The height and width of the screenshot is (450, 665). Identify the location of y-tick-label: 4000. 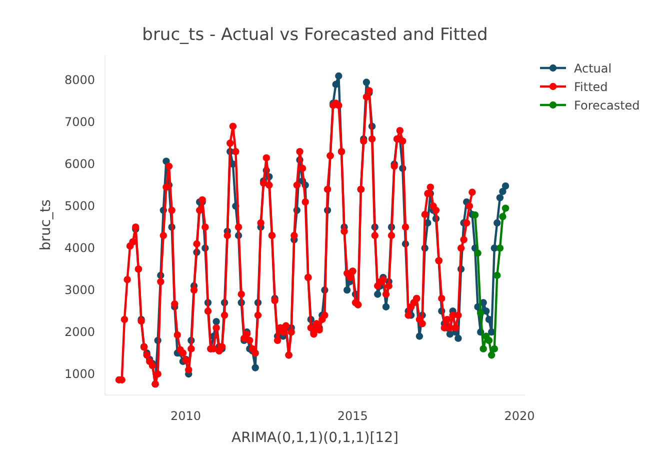
(79, 248).